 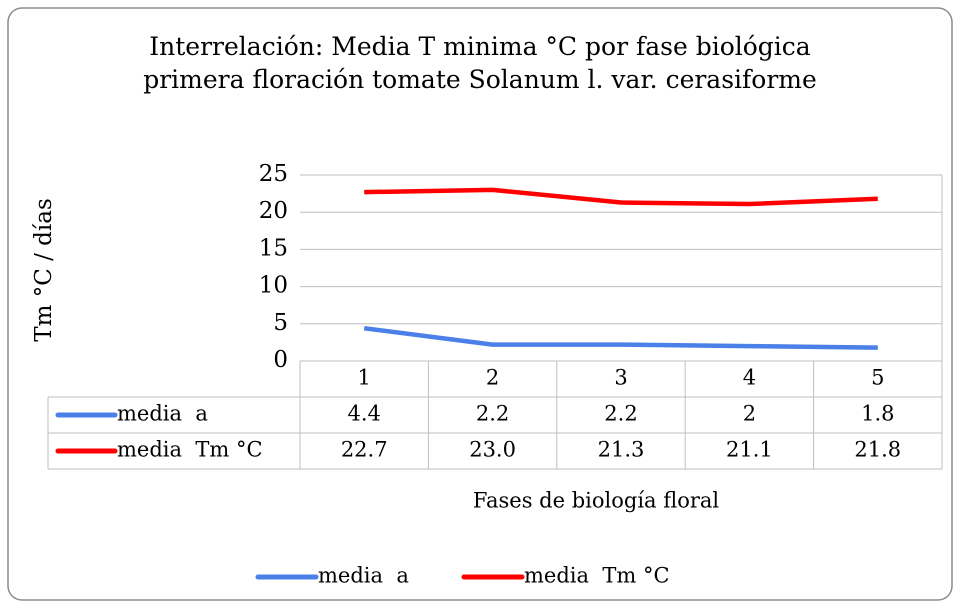 I want to click on x-tick-label: 2, so click(x=492, y=378).